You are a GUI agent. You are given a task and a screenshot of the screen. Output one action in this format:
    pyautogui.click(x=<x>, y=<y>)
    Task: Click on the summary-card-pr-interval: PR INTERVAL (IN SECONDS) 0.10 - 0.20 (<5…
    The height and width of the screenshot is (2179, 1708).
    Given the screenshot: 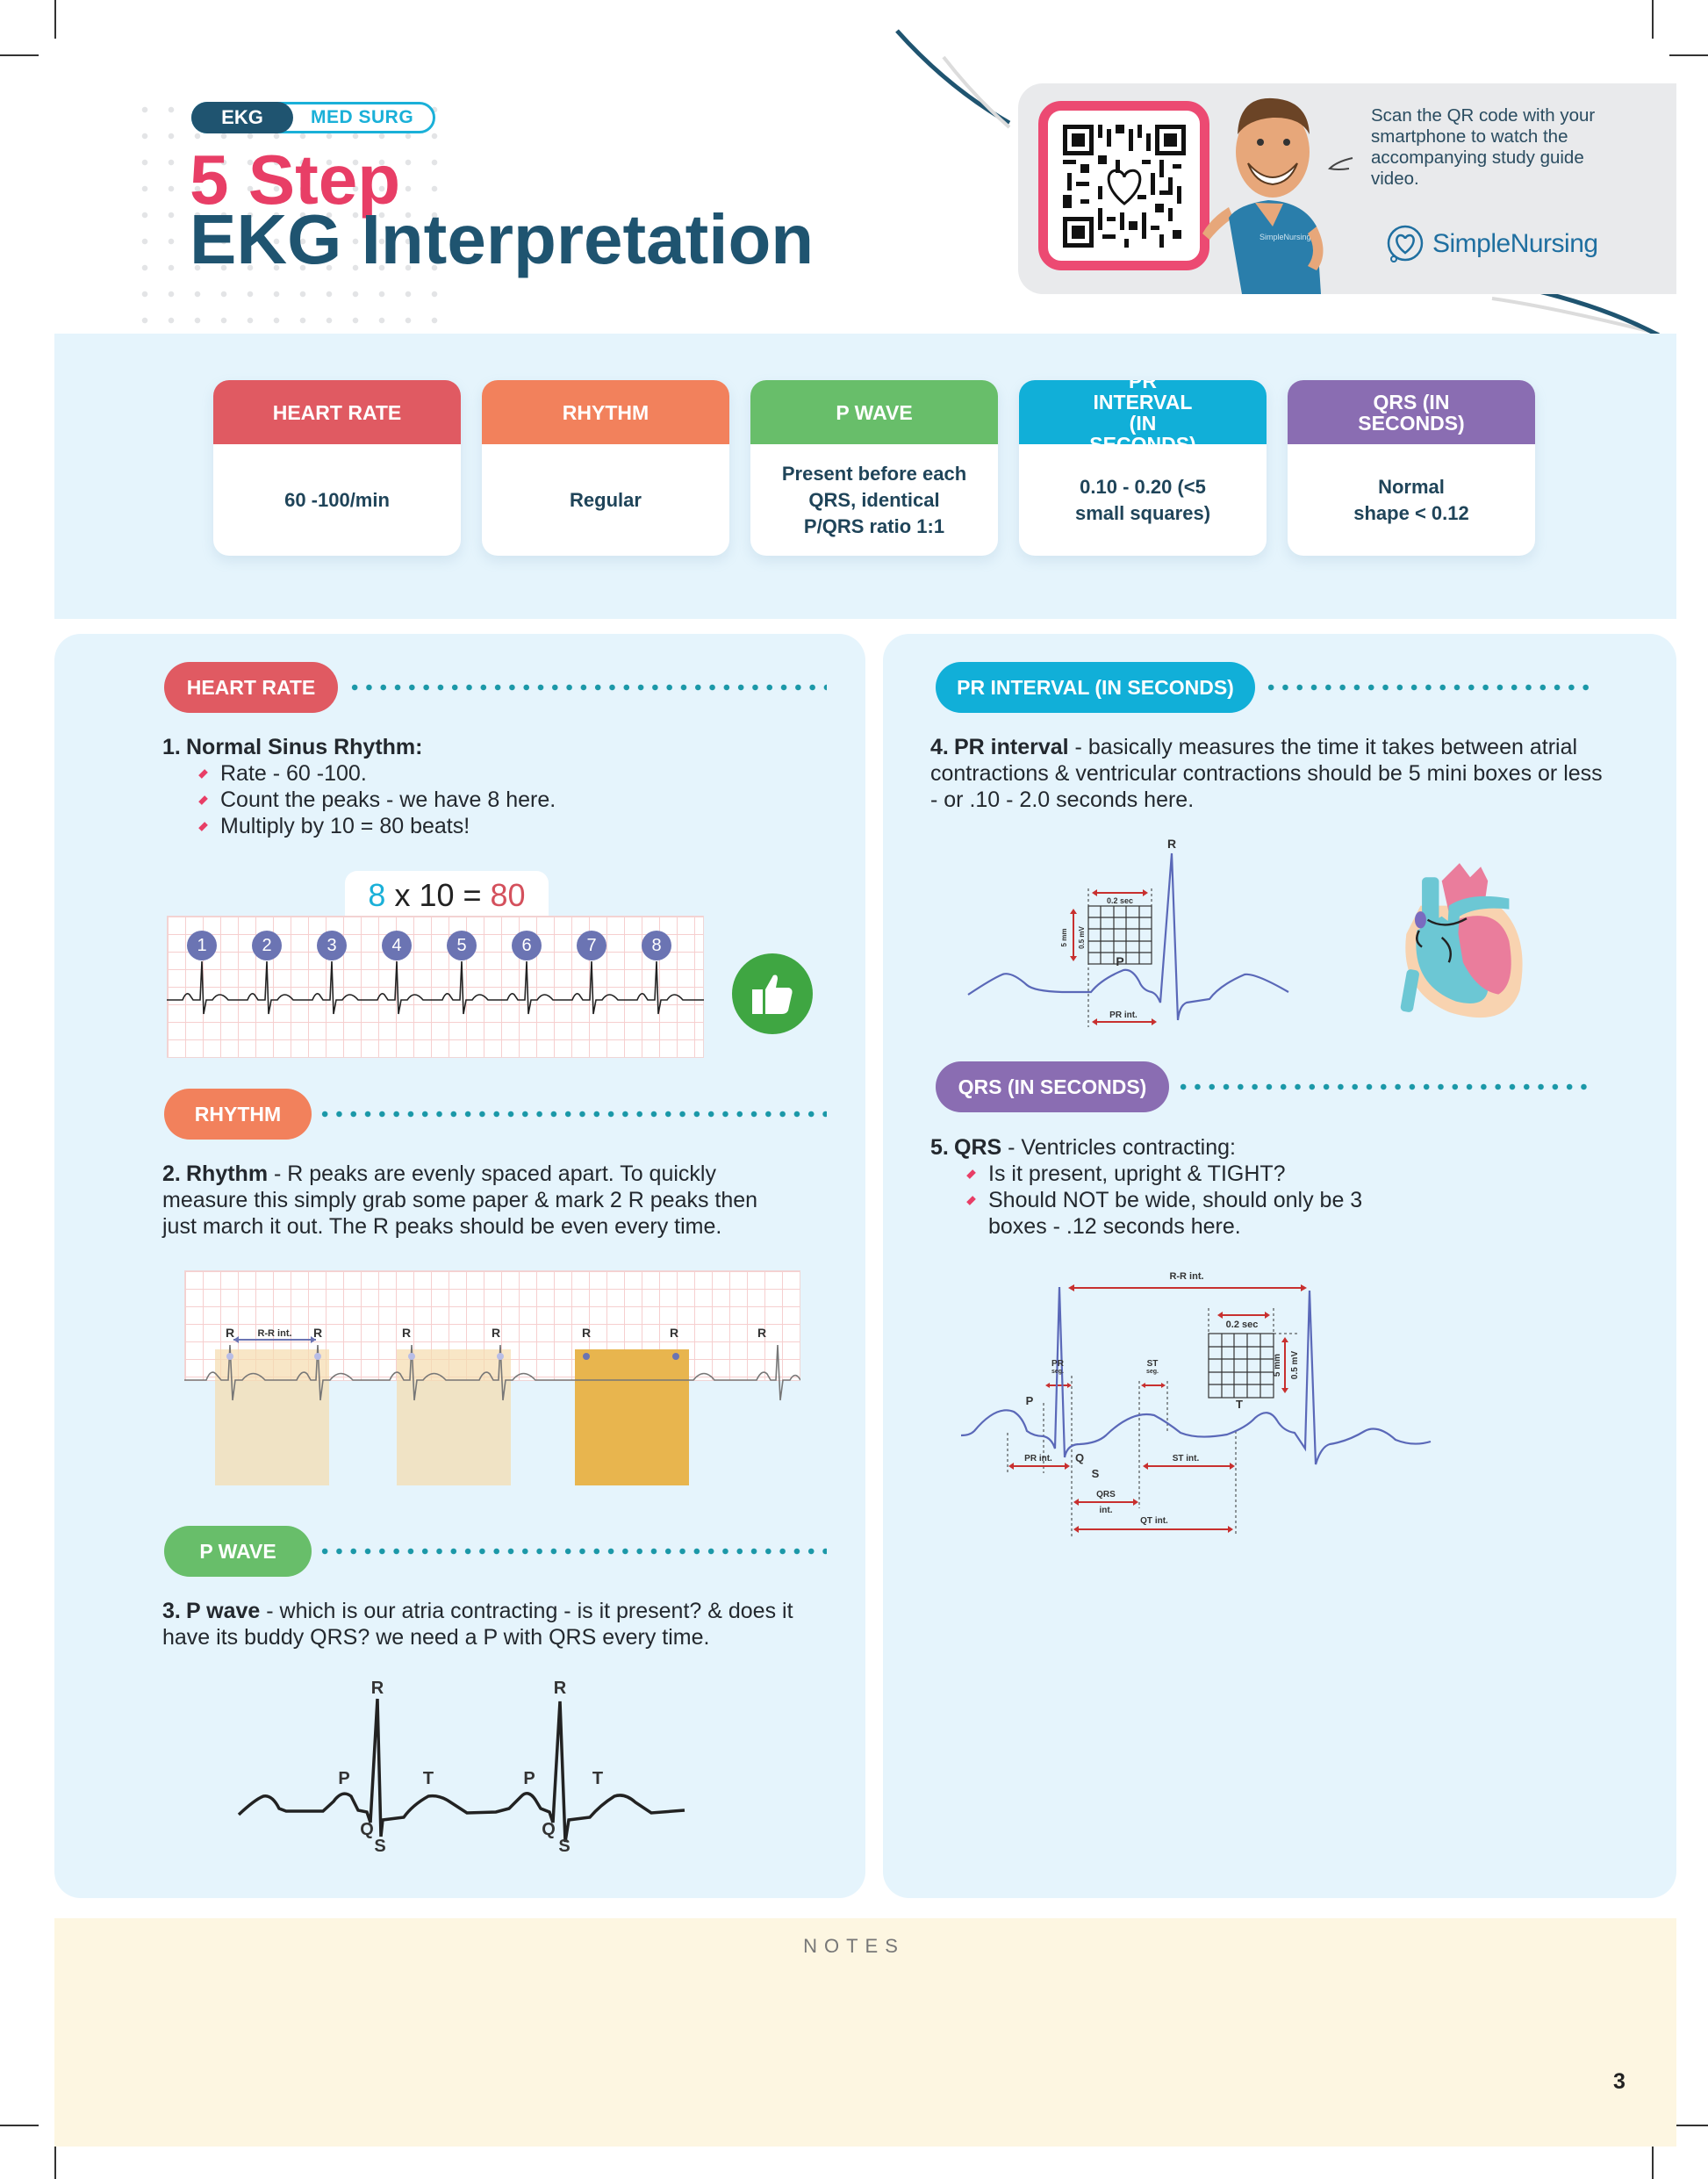 What is the action you would take?
    pyautogui.click(x=1143, y=468)
    